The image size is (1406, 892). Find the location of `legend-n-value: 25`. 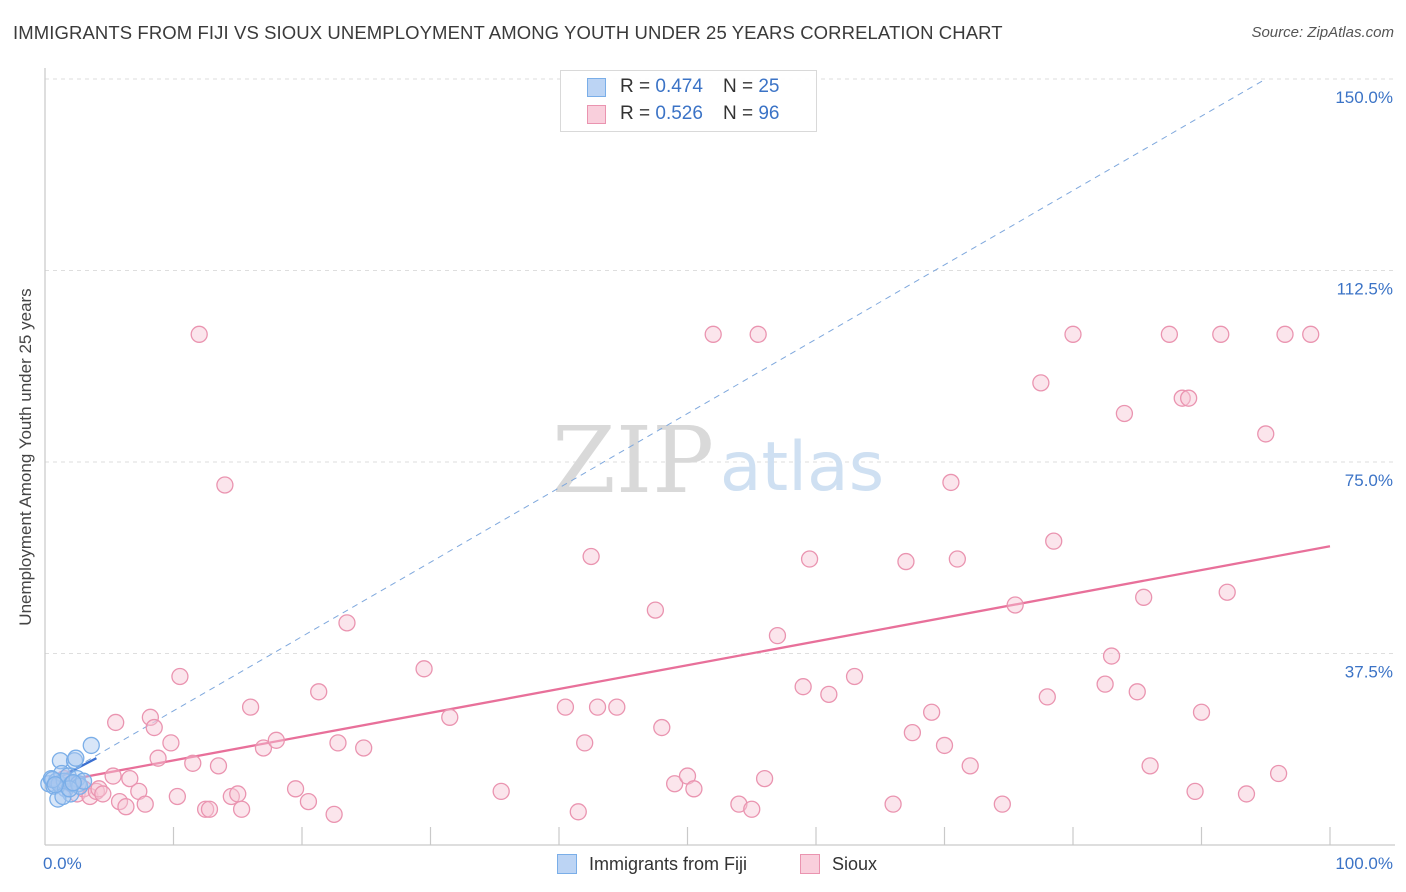

legend-n-value: 25 is located at coordinates (769, 86).